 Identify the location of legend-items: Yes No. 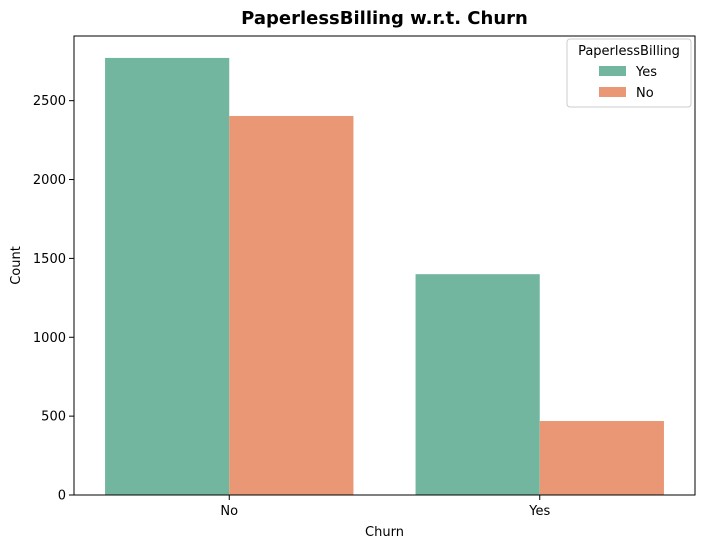
(628, 83).